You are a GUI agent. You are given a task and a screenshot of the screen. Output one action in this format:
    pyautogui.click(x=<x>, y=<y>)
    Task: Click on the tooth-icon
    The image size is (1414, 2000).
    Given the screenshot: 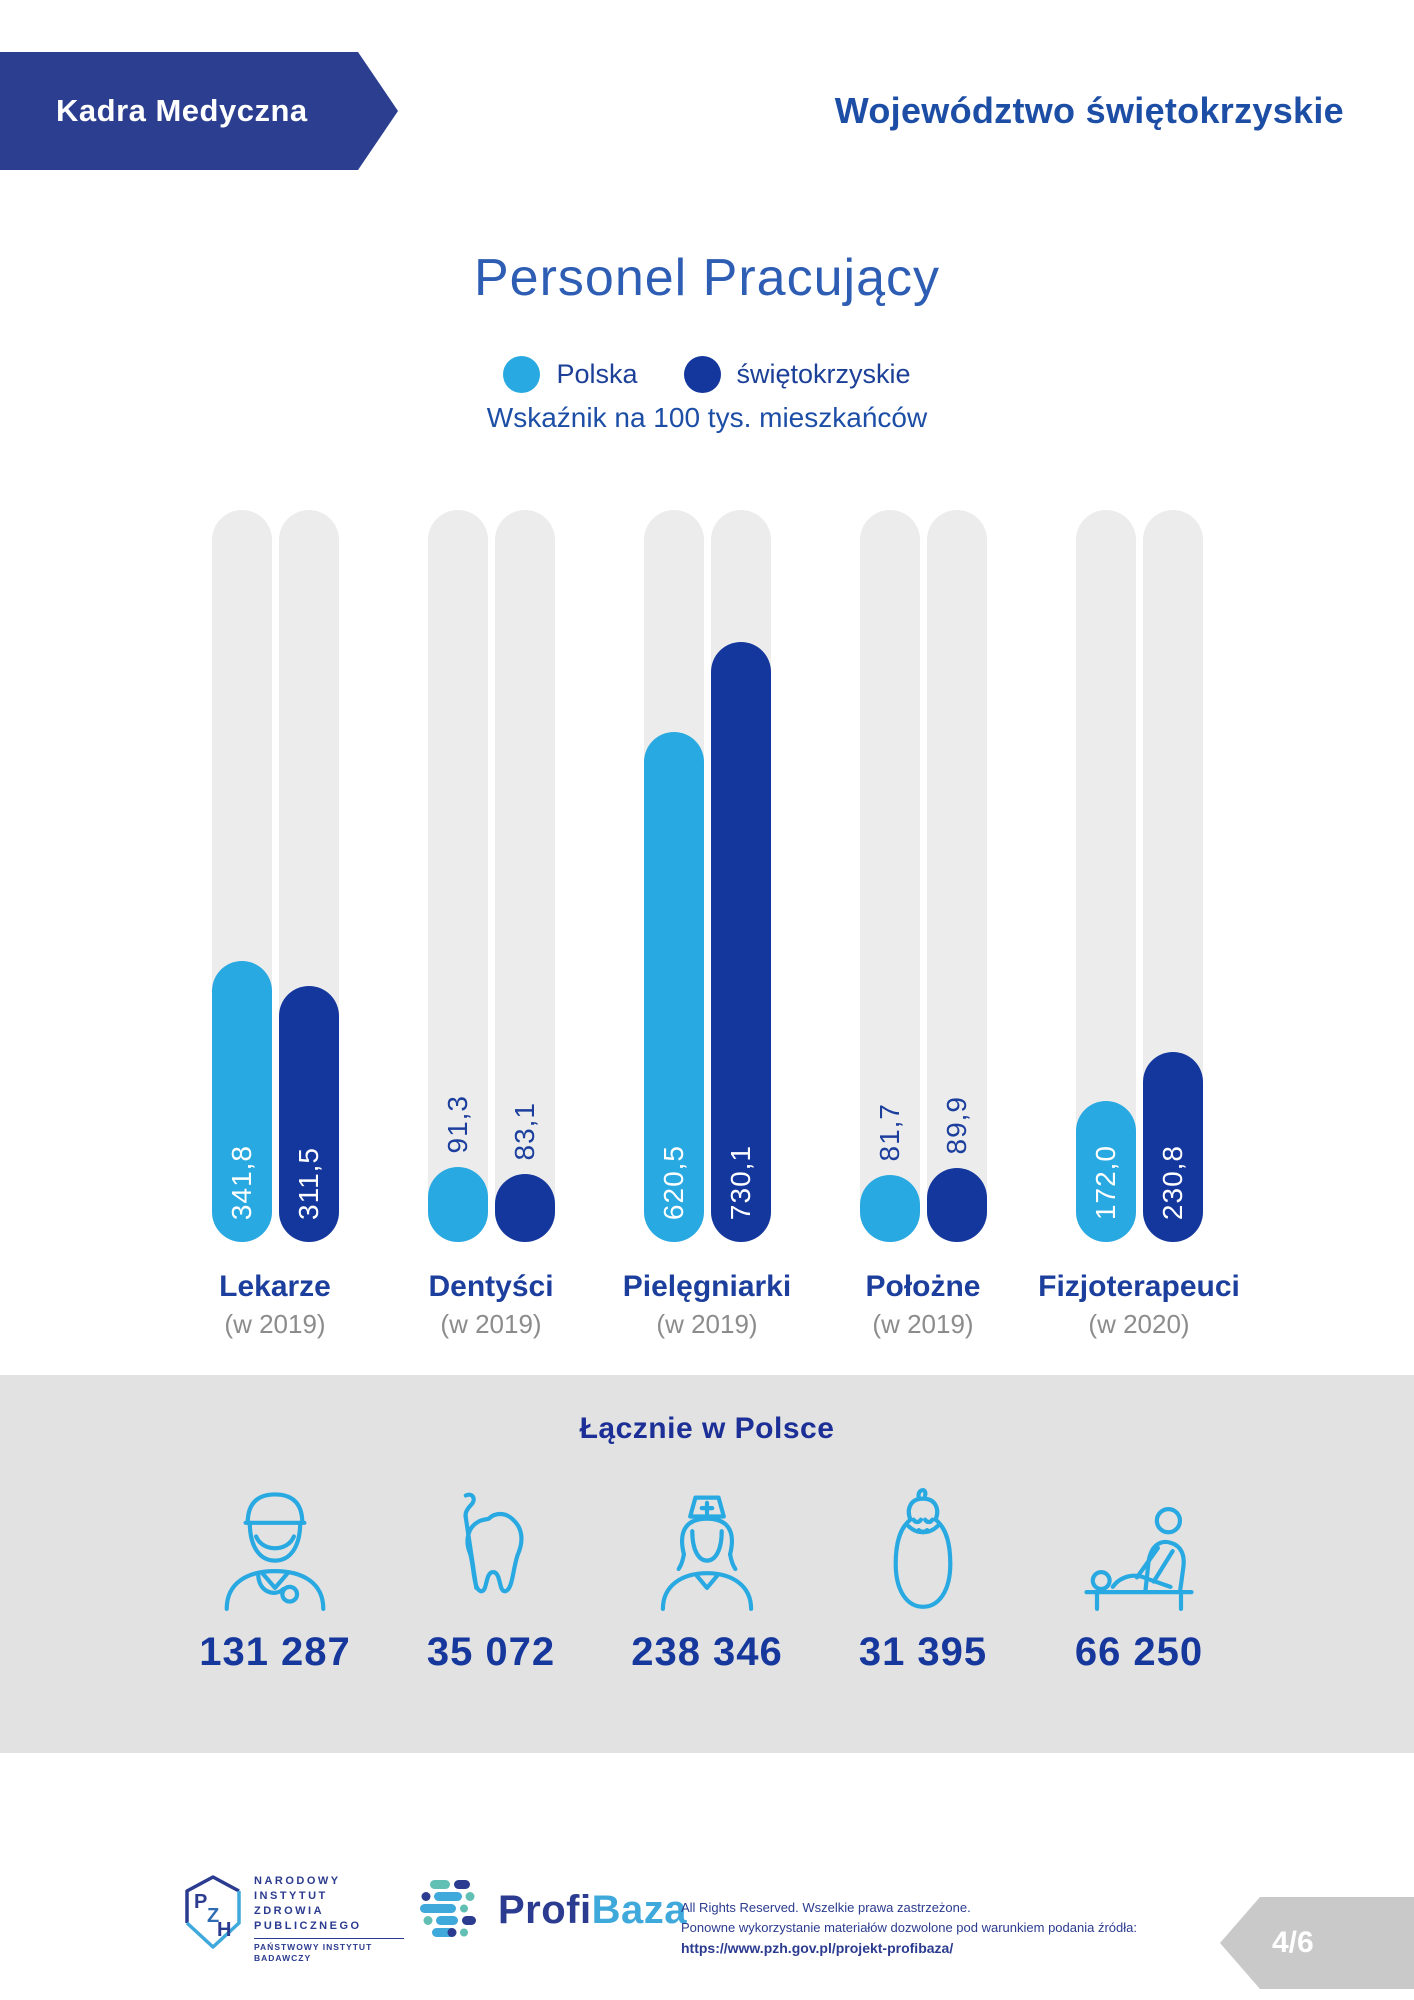 What is the action you would take?
    pyautogui.click(x=491, y=1548)
    